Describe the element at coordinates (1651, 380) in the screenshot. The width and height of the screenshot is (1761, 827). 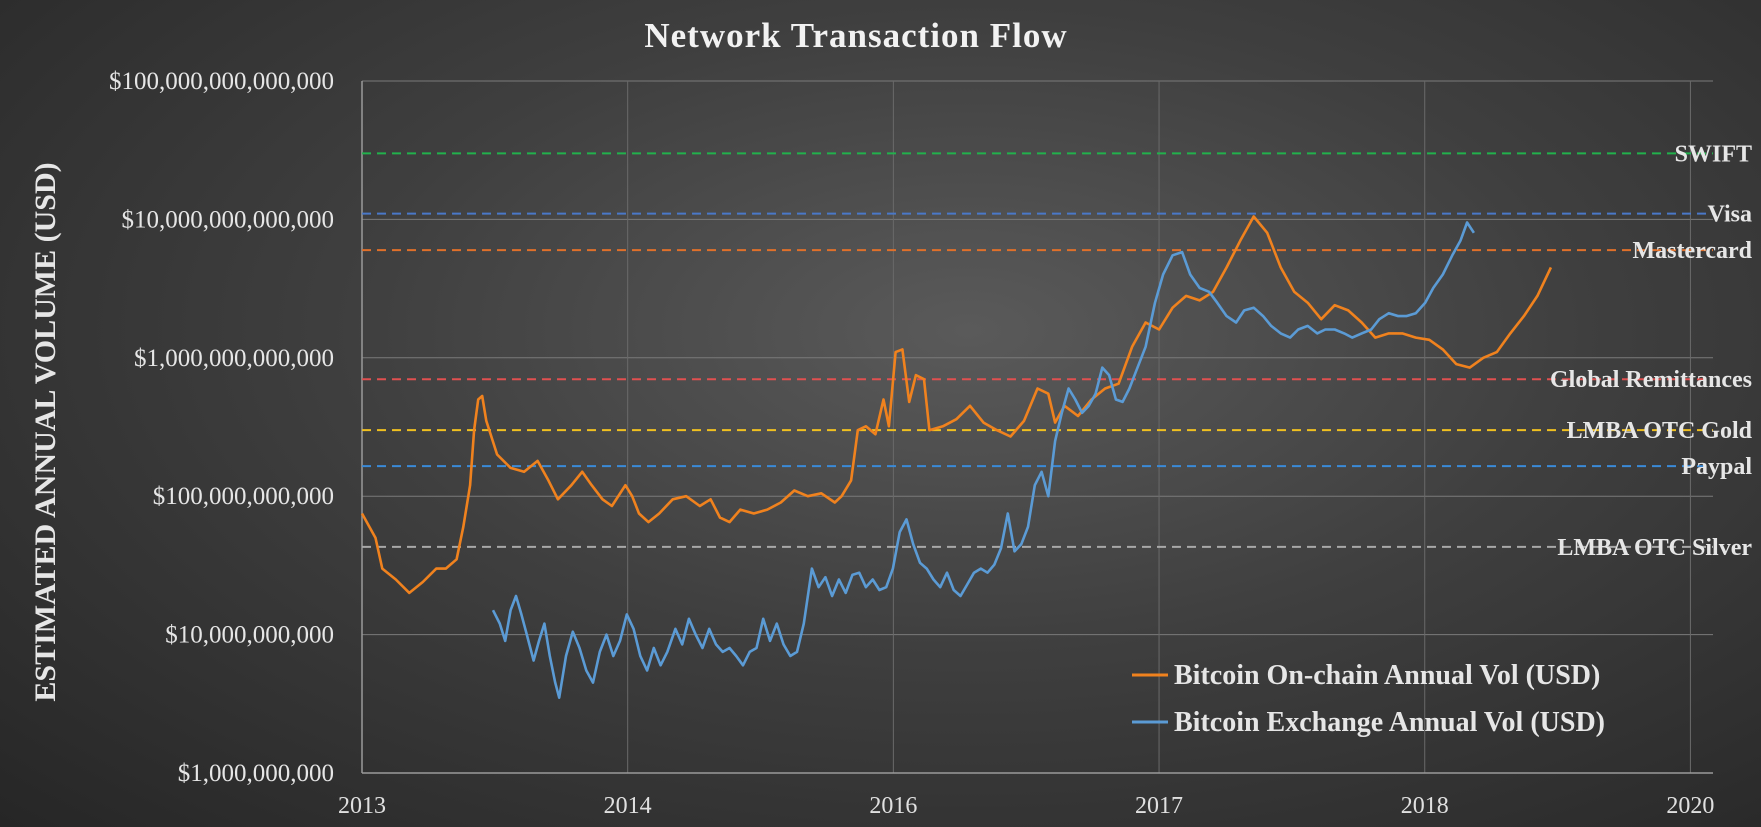
I see `benchmark-label-global-remittances: Global Remittances` at that location.